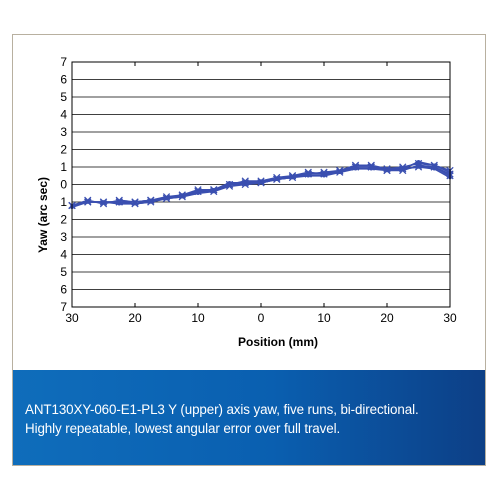  I want to click on y-axis-title: Yaw (arc sec), so click(43, 215).